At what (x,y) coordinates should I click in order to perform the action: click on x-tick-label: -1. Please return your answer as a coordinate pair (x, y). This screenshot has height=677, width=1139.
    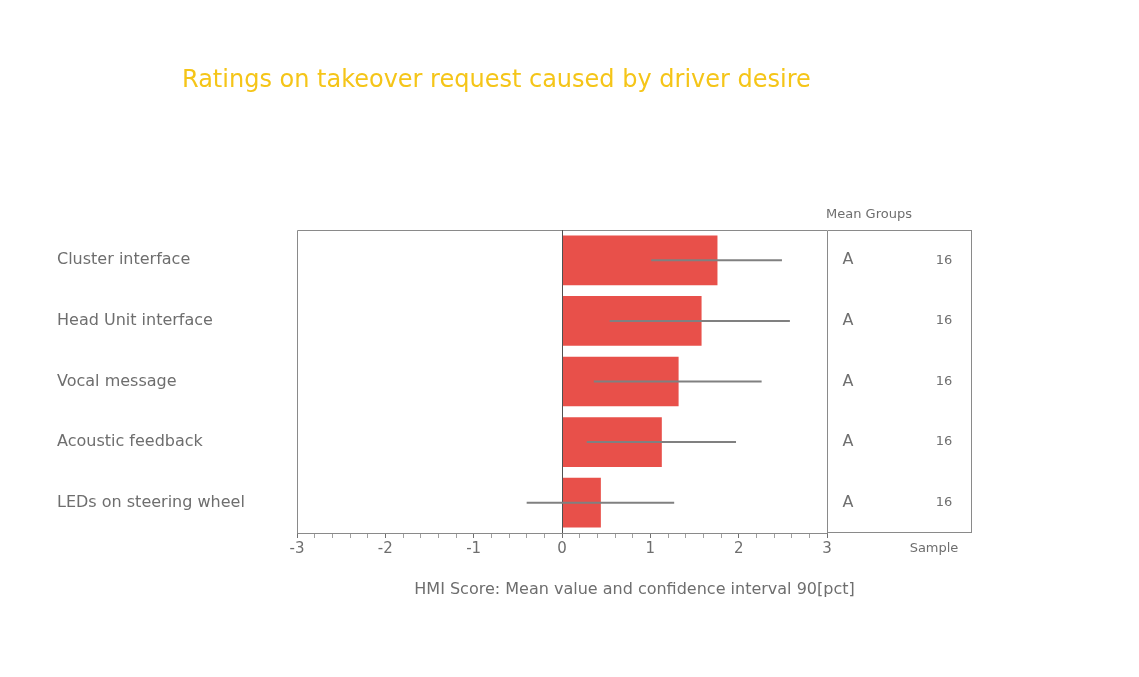
    Looking at the image, I should click on (474, 547).